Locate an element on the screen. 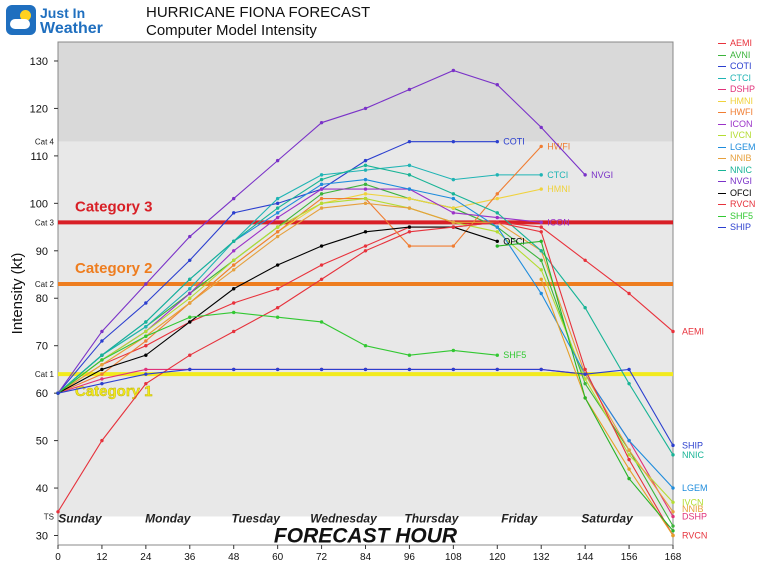 Image resolution: width=780 pixels, height=575 pixels. series-end-label: ICON is located at coordinates (558, 222).